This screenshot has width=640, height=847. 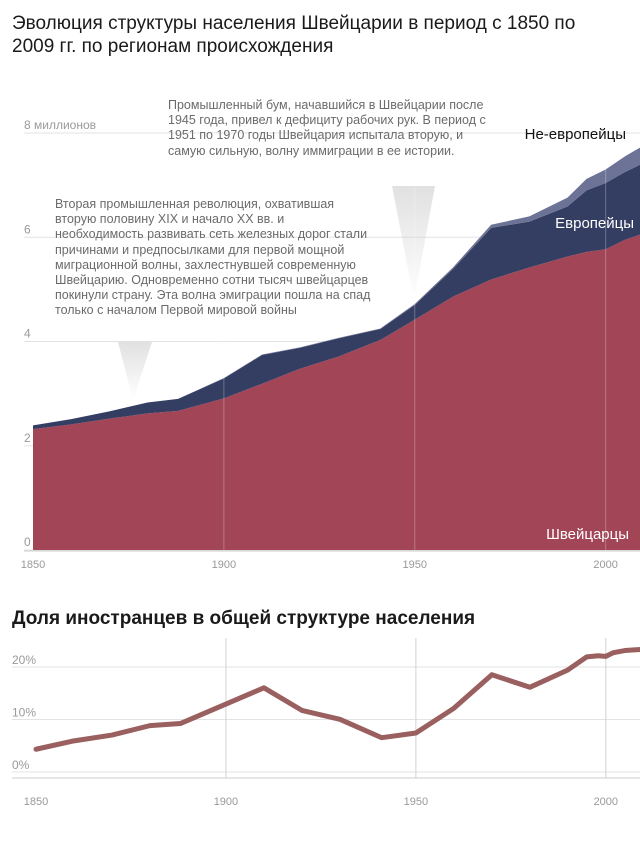 What do you see at coordinates (27, 229) in the screenshot?
I see `y-tick-label-6: 6` at bounding box center [27, 229].